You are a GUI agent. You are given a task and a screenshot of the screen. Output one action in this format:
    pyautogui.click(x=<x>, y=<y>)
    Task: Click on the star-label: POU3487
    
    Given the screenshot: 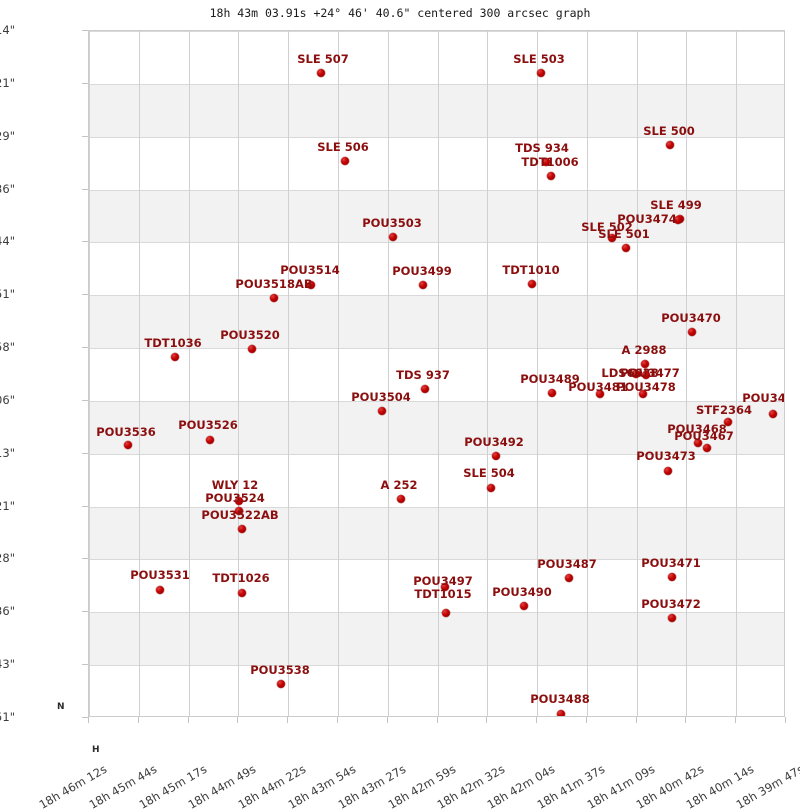 What is the action you would take?
    pyautogui.click(x=567, y=564)
    